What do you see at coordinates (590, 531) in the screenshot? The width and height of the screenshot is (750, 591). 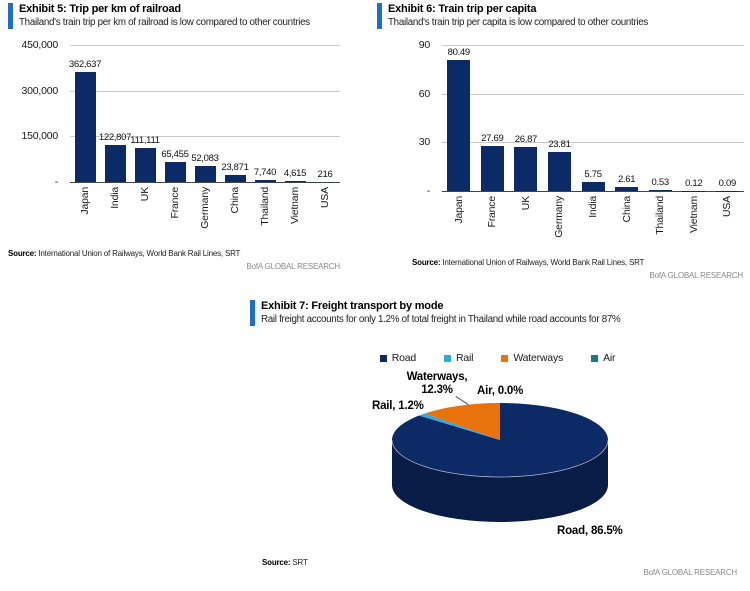 I see `pie-callout-road: Road, 86.5%` at bounding box center [590, 531].